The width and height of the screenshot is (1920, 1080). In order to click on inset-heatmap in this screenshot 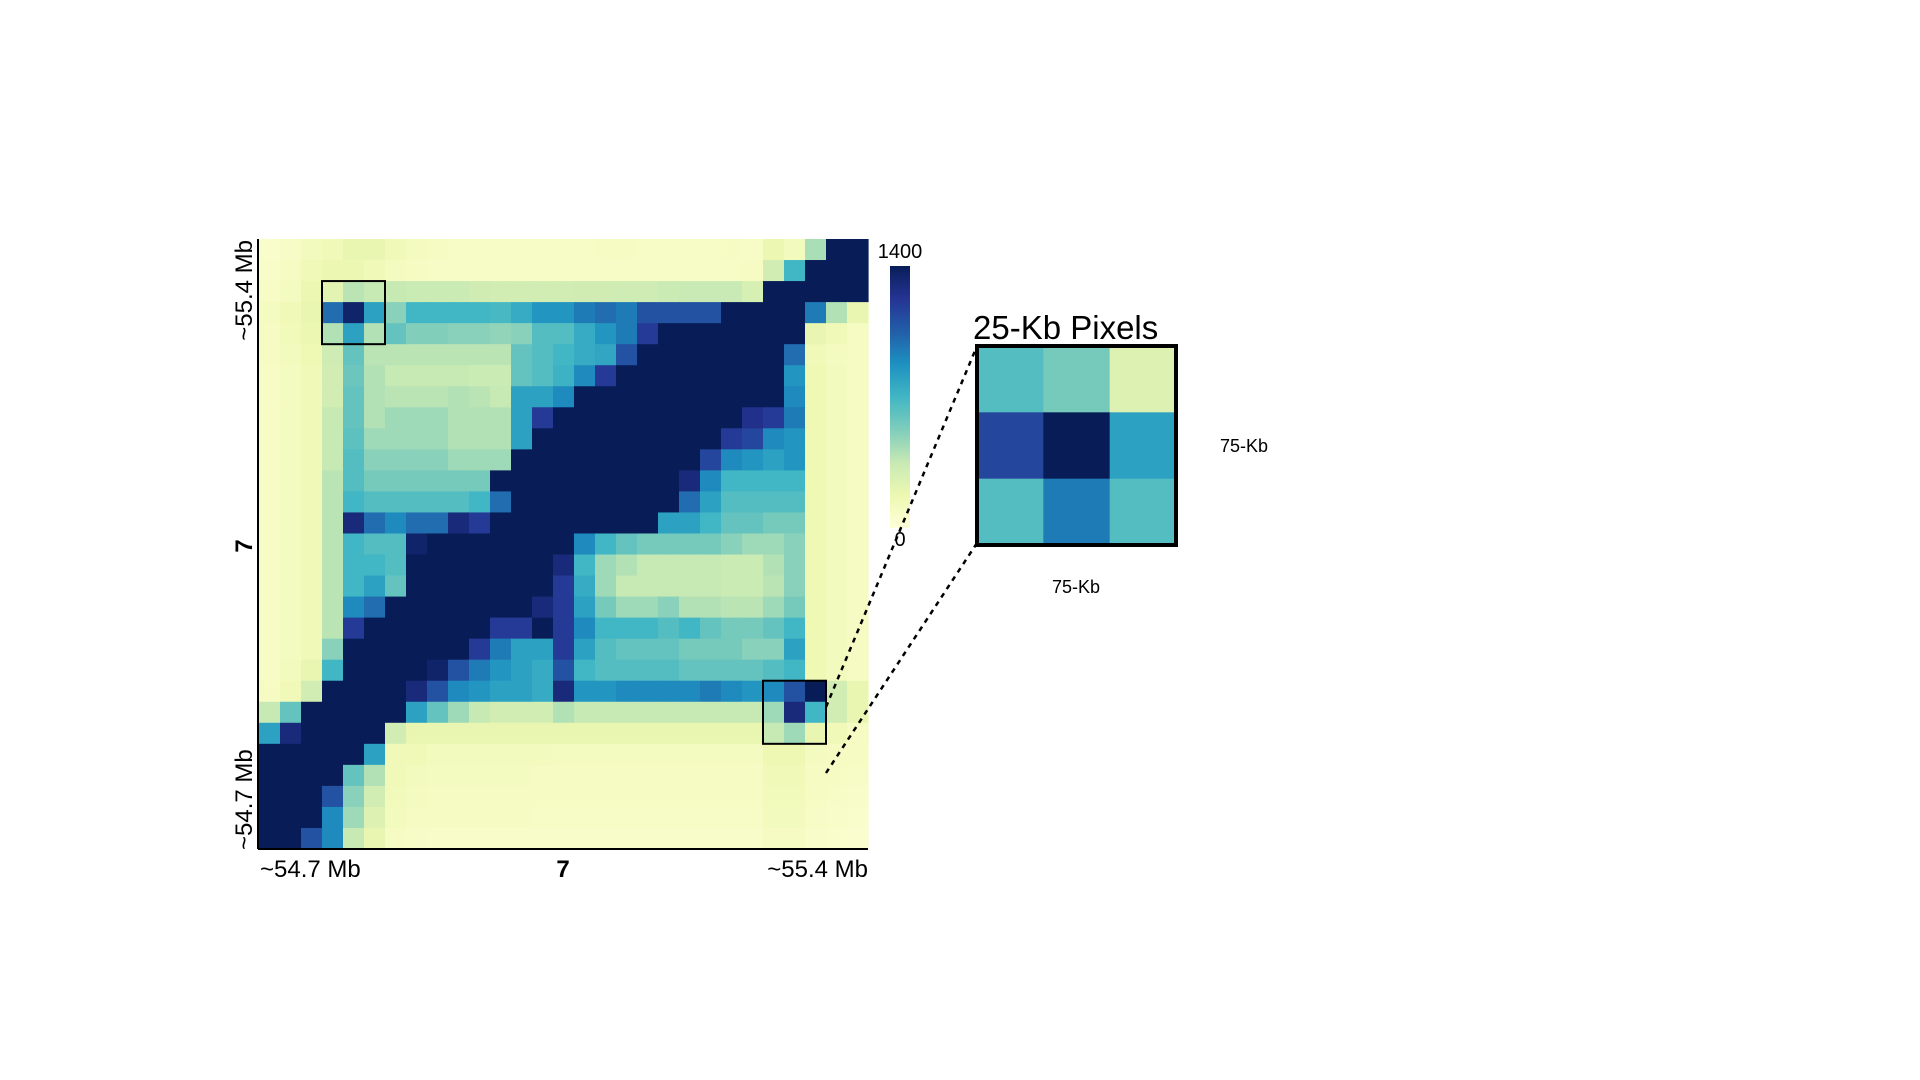, I will do `click(1077, 446)`.